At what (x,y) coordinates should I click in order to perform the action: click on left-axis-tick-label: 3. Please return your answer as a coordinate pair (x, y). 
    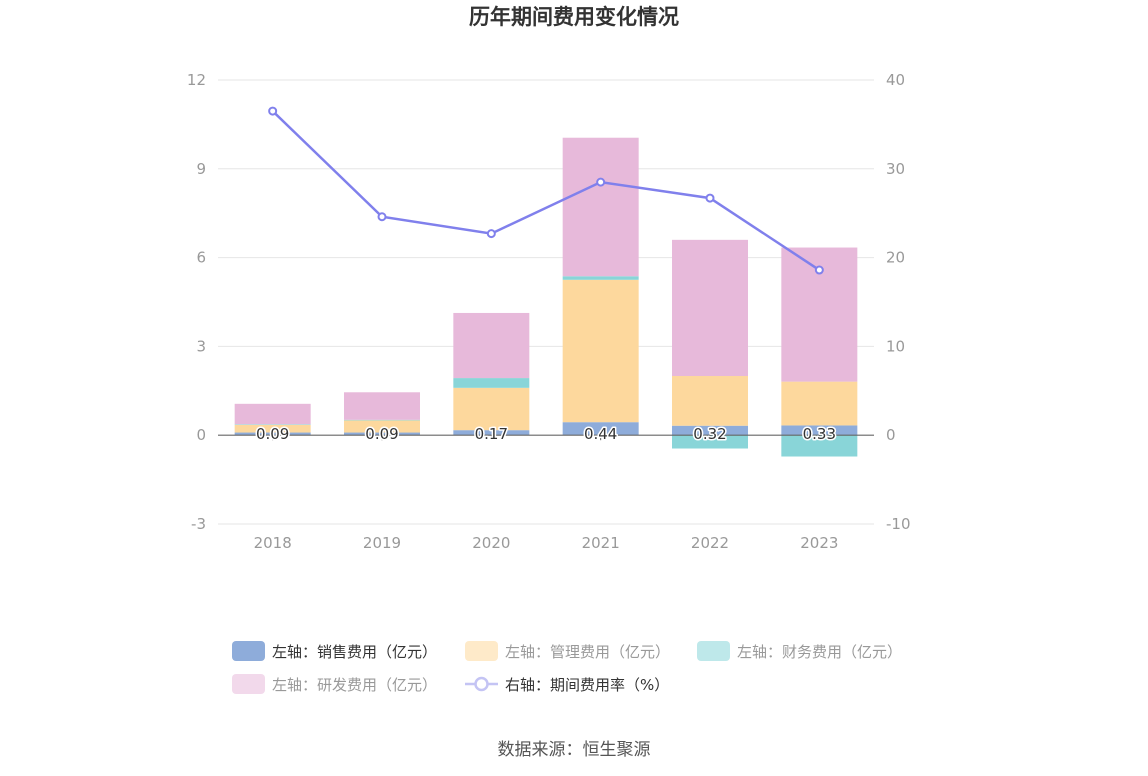
    Looking at the image, I should click on (201, 346).